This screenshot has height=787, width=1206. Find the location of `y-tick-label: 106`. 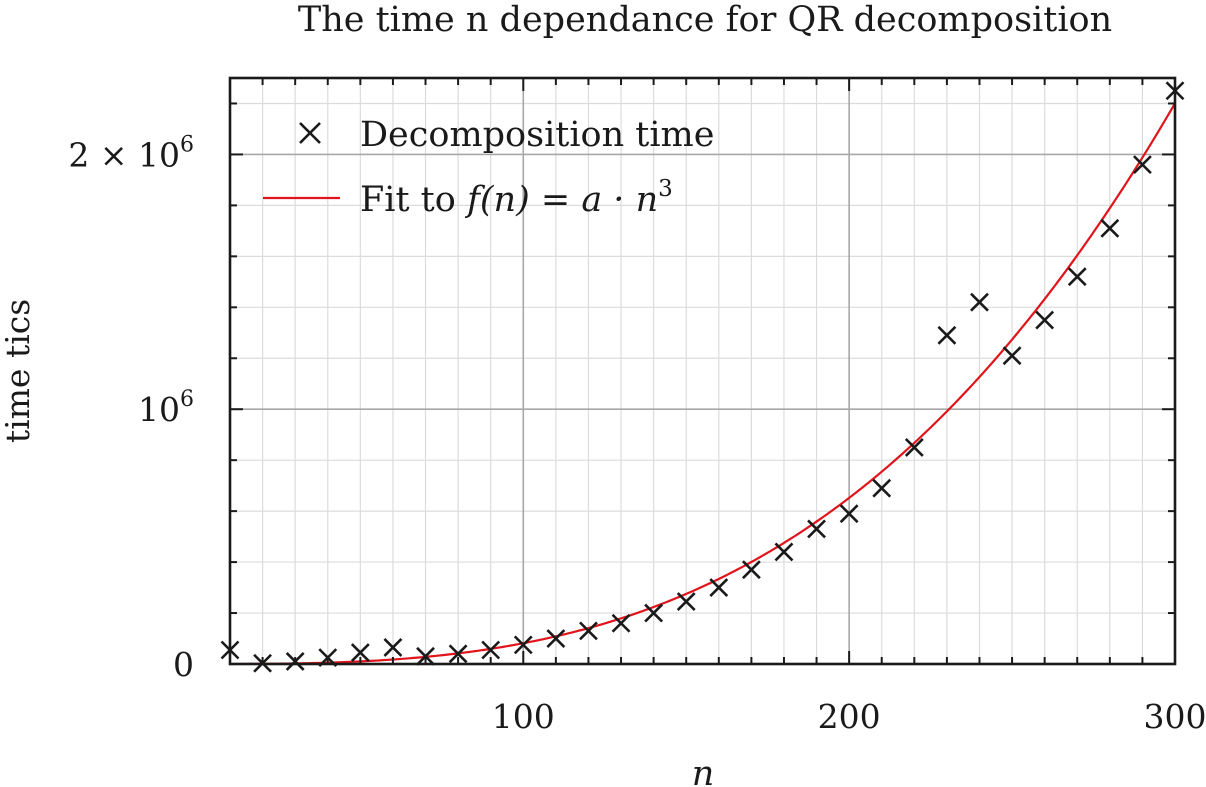

y-tick-label: 106 is located at coordinates (166, 408).